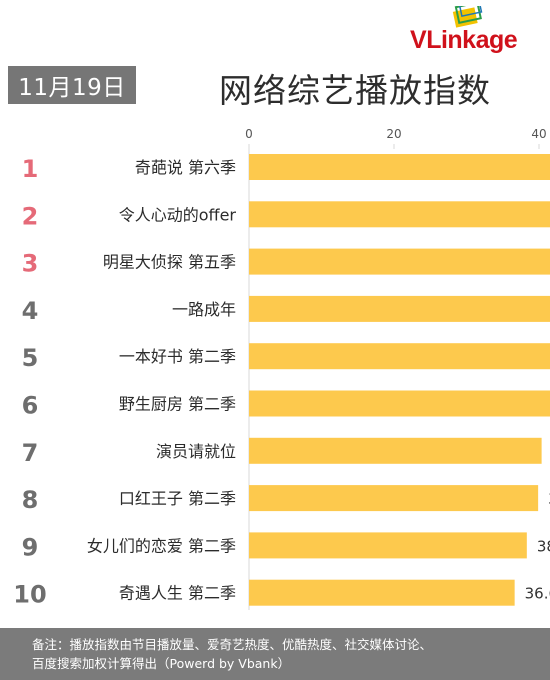  I want to click on category-label: 令人心动的offer, so click(178, 214).